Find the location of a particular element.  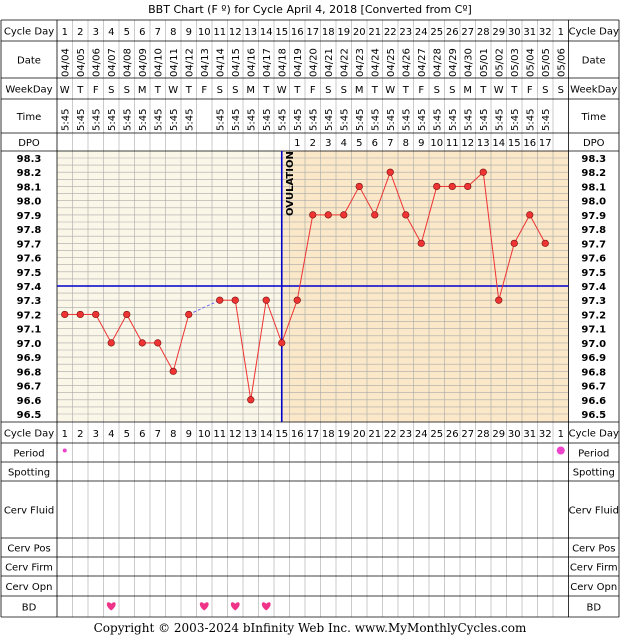

date-value: 04/10 is located at coordinates (158, 62).